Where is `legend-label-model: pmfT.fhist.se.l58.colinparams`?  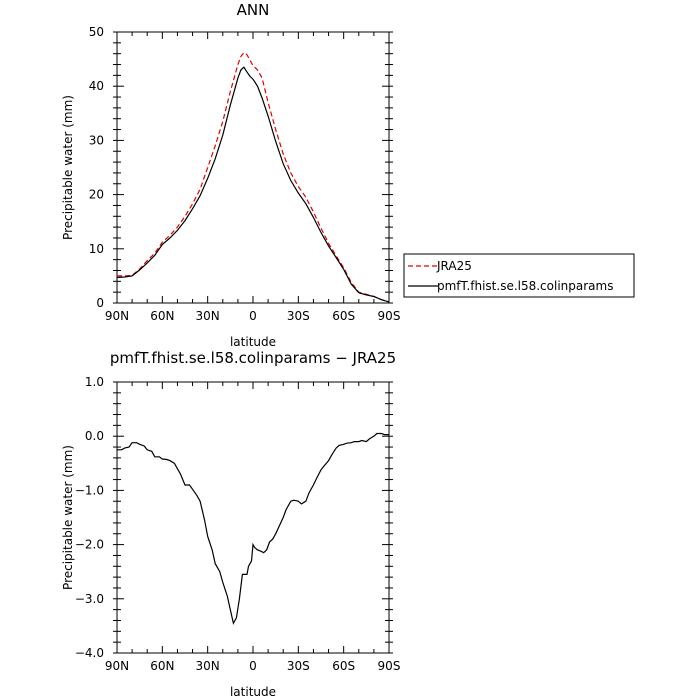
legend-label-model: pmfT.fhist.se.l58.colinparams is located at coordinates (525, 286).